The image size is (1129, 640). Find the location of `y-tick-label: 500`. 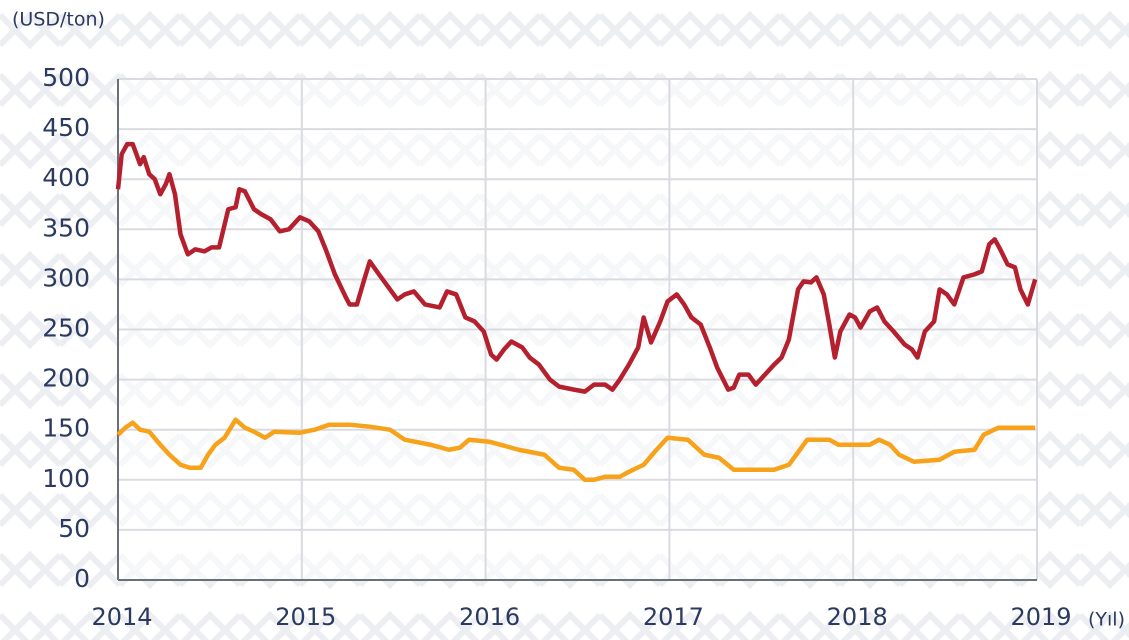

y-tick-label: 500 is located at coordinates (66, 77).